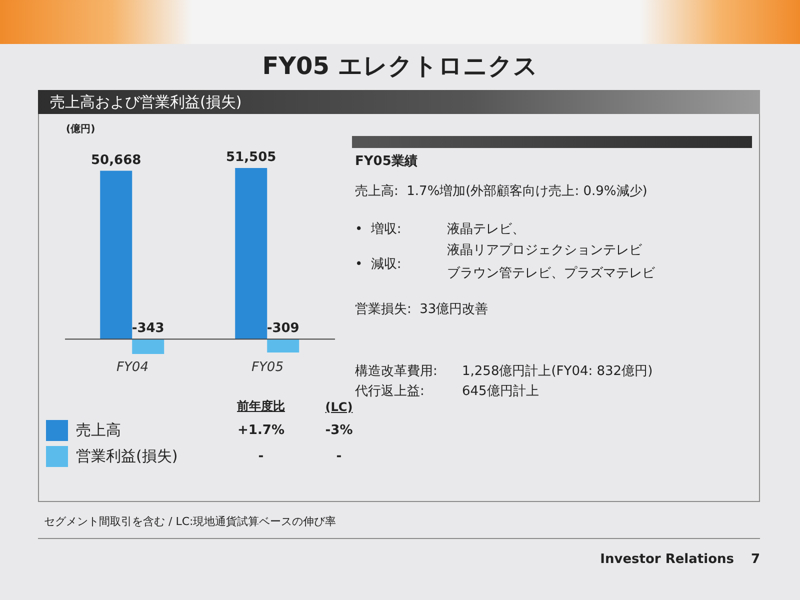 The width and height of the screenshot is (800, 600). I want to click on text: (LC), so click(339, 407).